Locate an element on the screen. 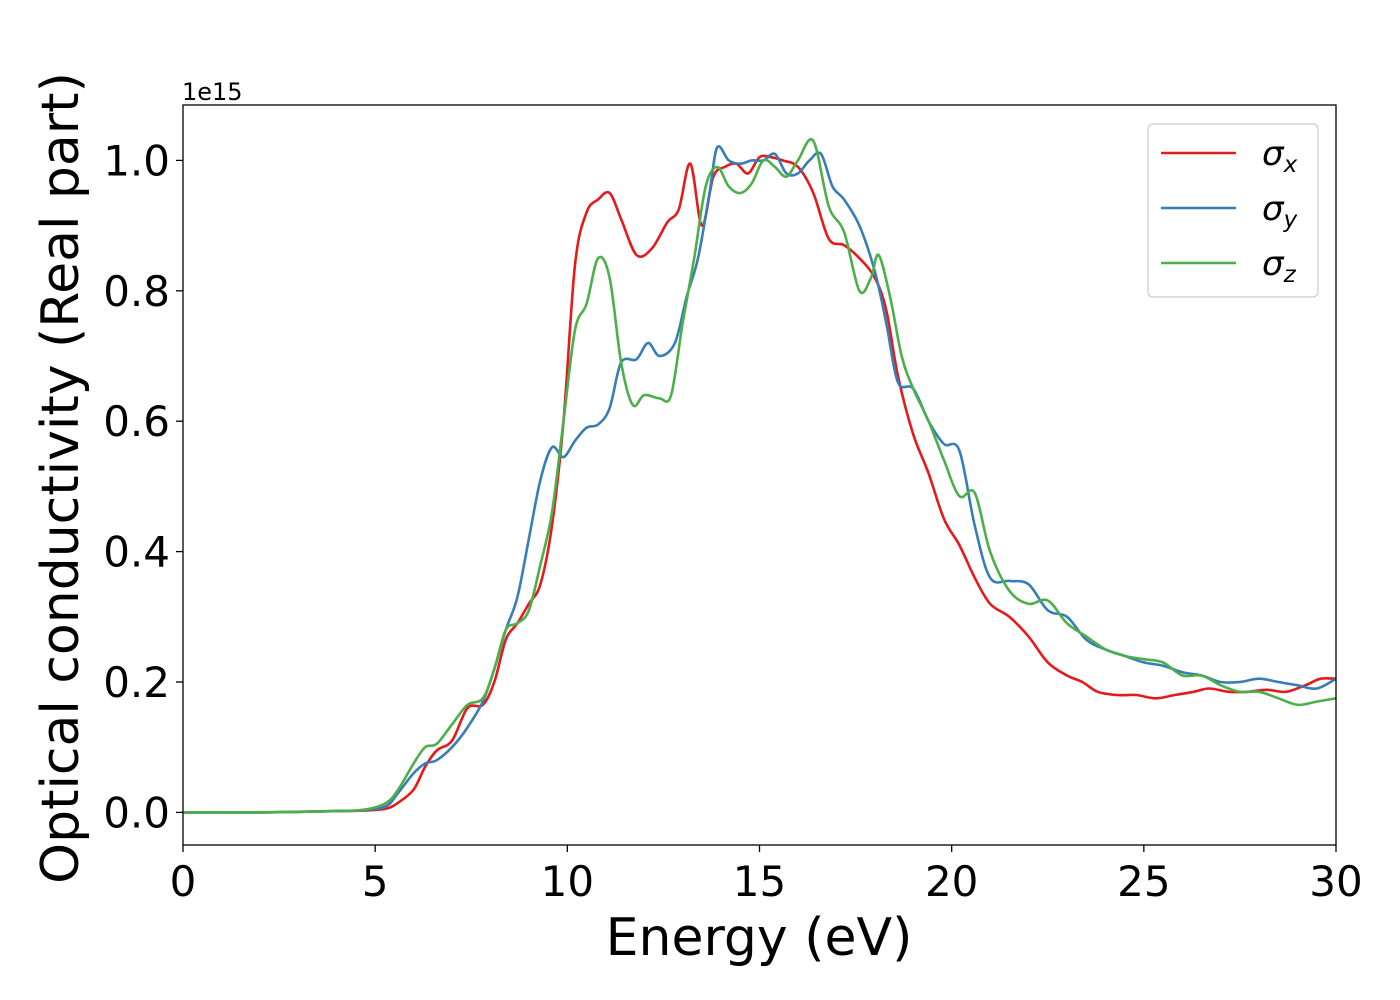 The height and width of the screenshot is (1000, 1400). x-axis-label: Energy (eV) is located at coordinates (759, 938).